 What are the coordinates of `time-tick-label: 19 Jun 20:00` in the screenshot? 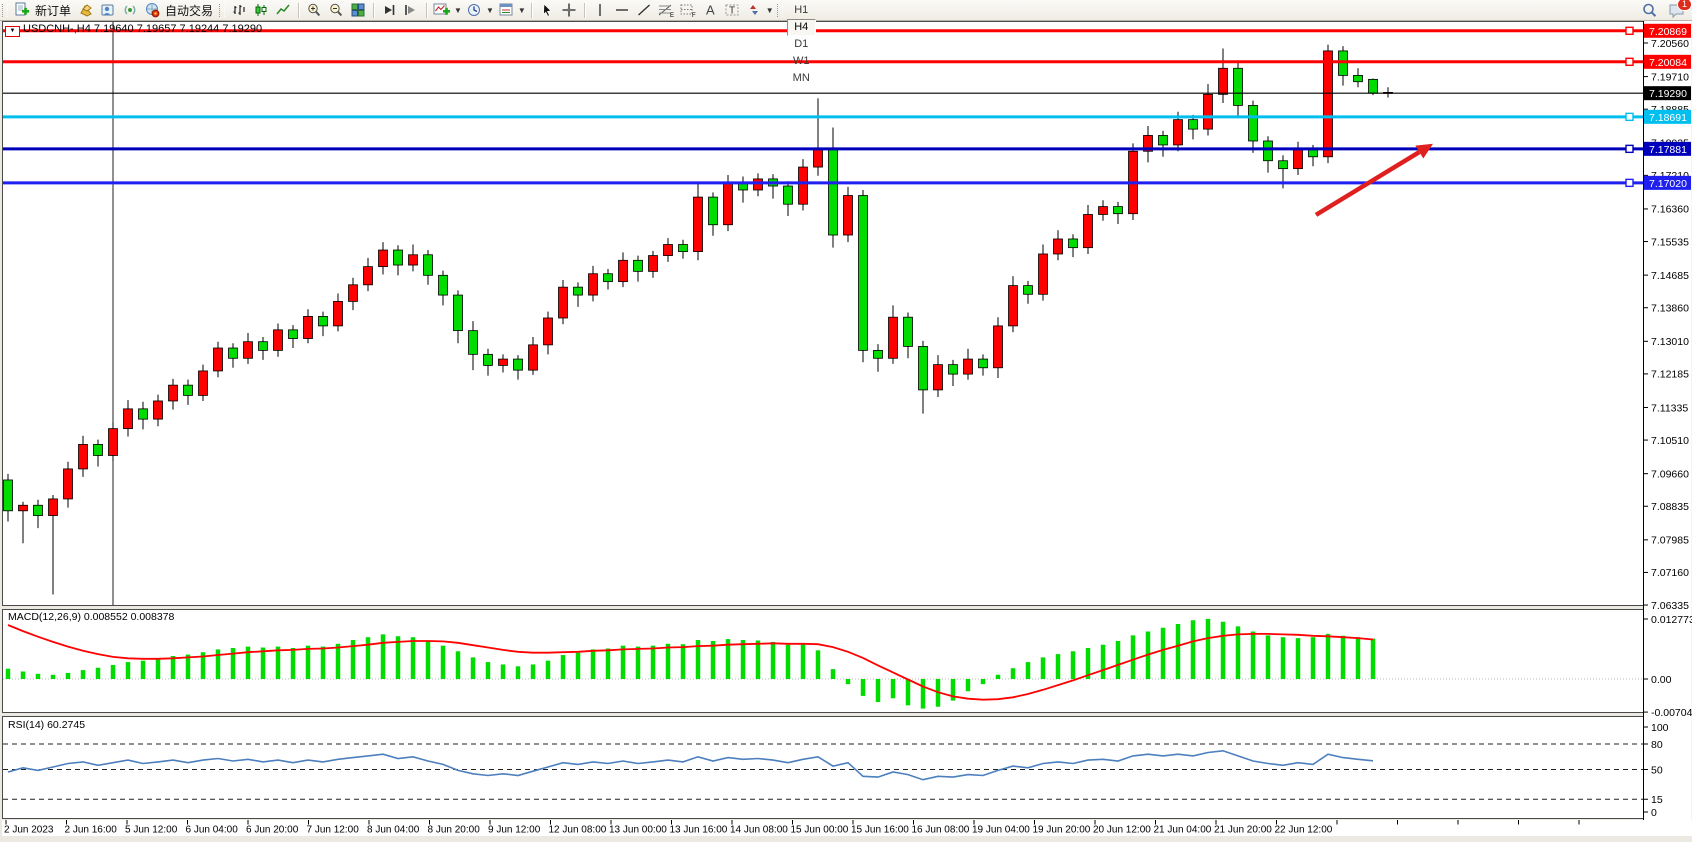 It's located at (1062, 830).